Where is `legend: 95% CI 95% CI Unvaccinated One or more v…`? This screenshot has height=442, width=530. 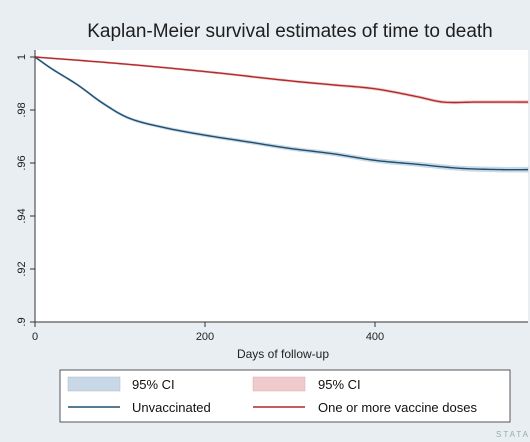
legend: 95% CI 95% CI Unvaccinated One or more v… is located at coordinates (285, 396).